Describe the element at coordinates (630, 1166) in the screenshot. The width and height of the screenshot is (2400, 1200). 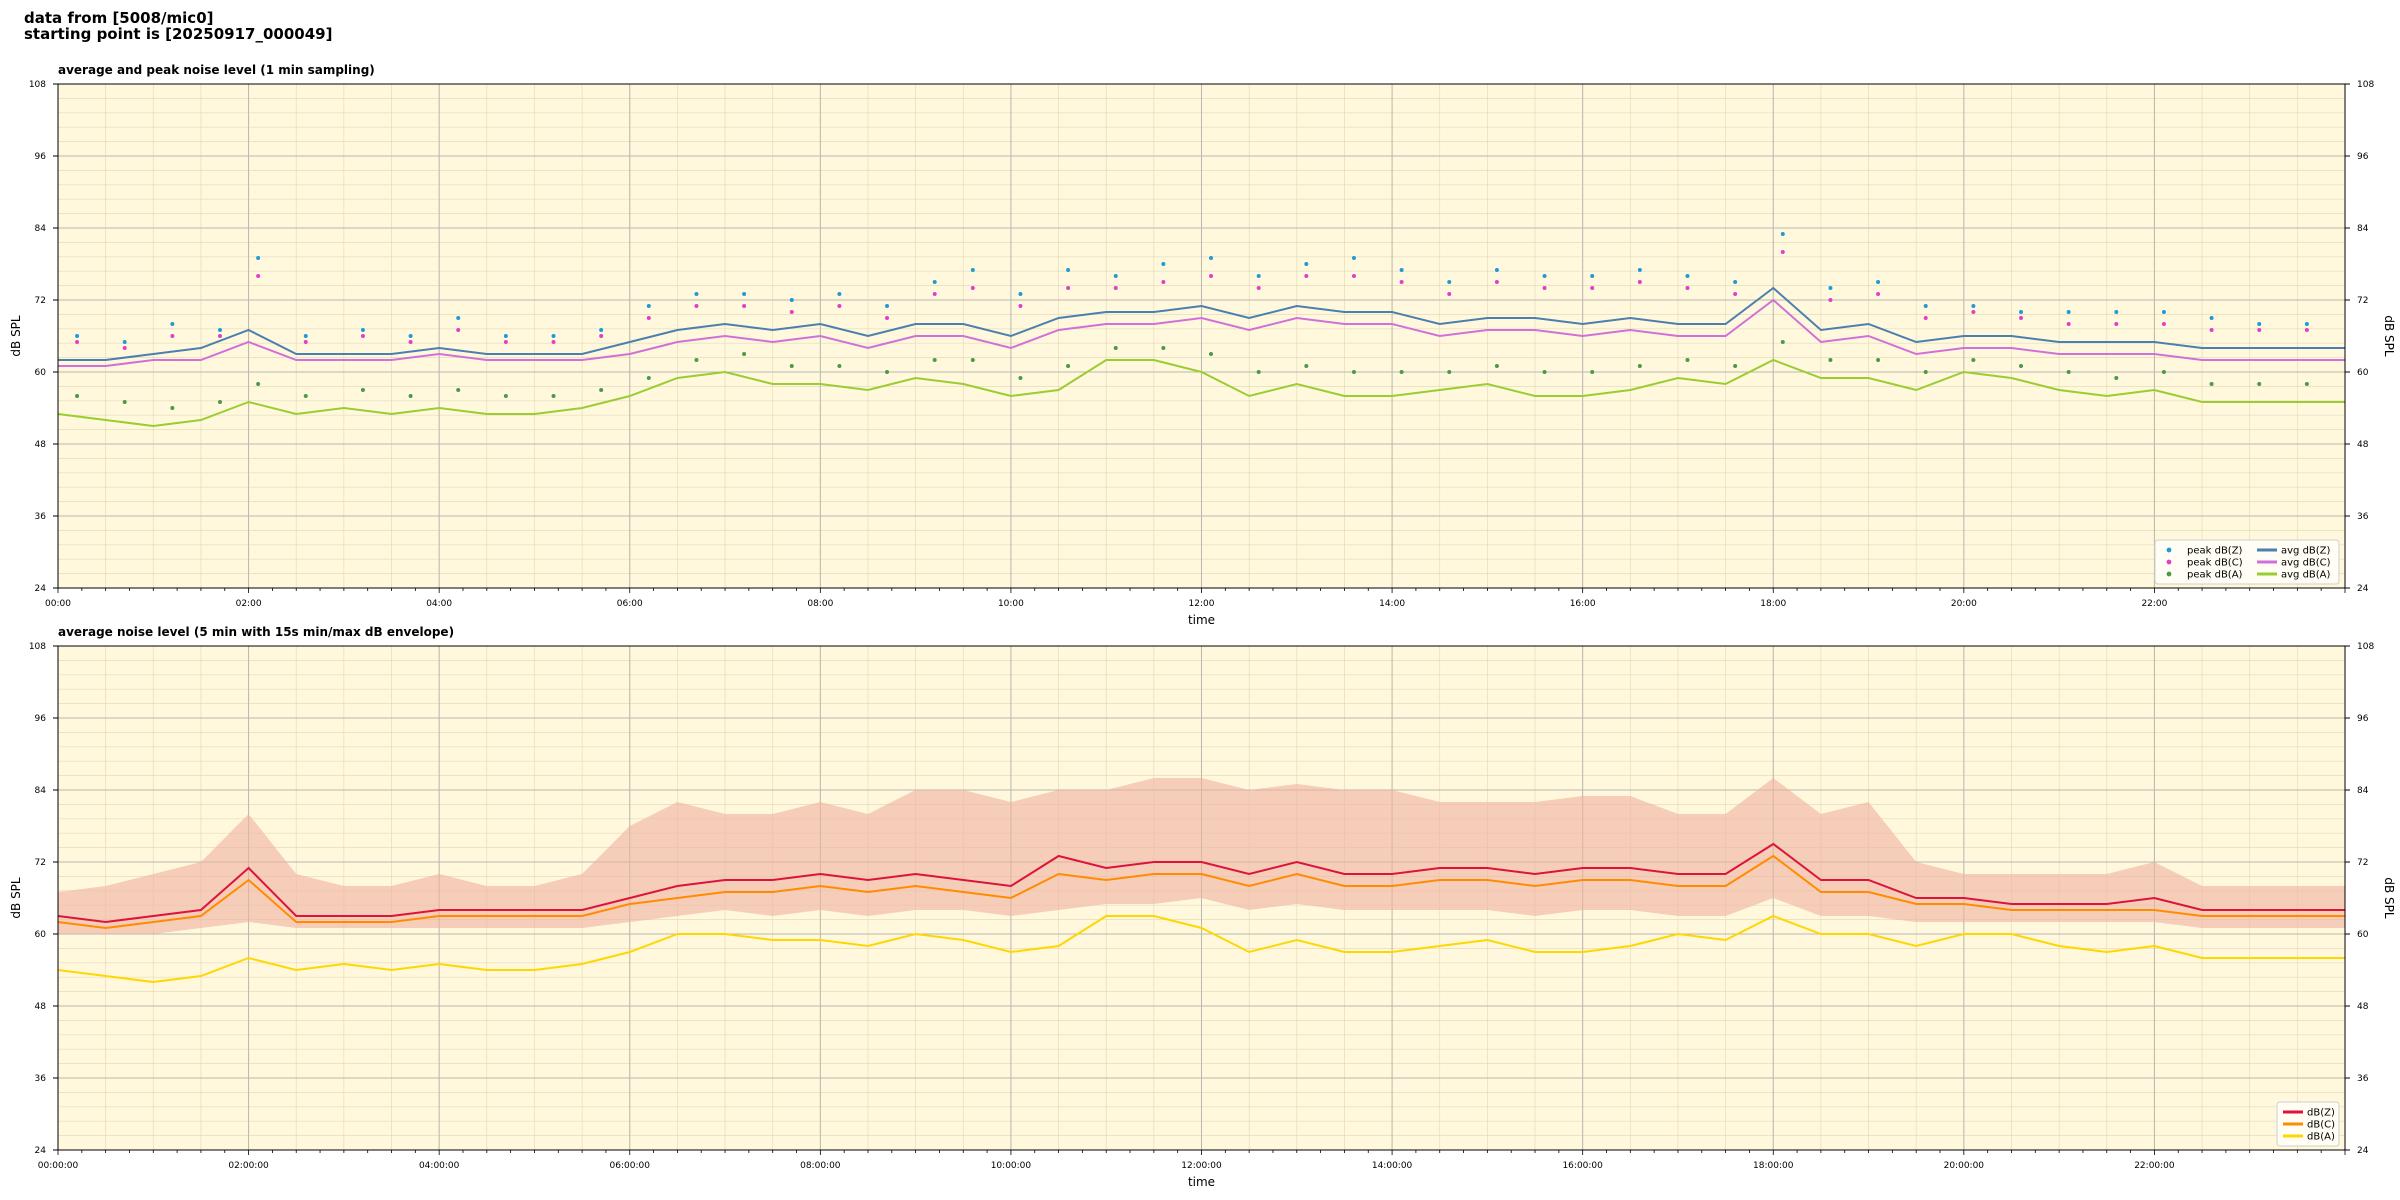
I see `x-tick-label: 06:00:00` at that location.